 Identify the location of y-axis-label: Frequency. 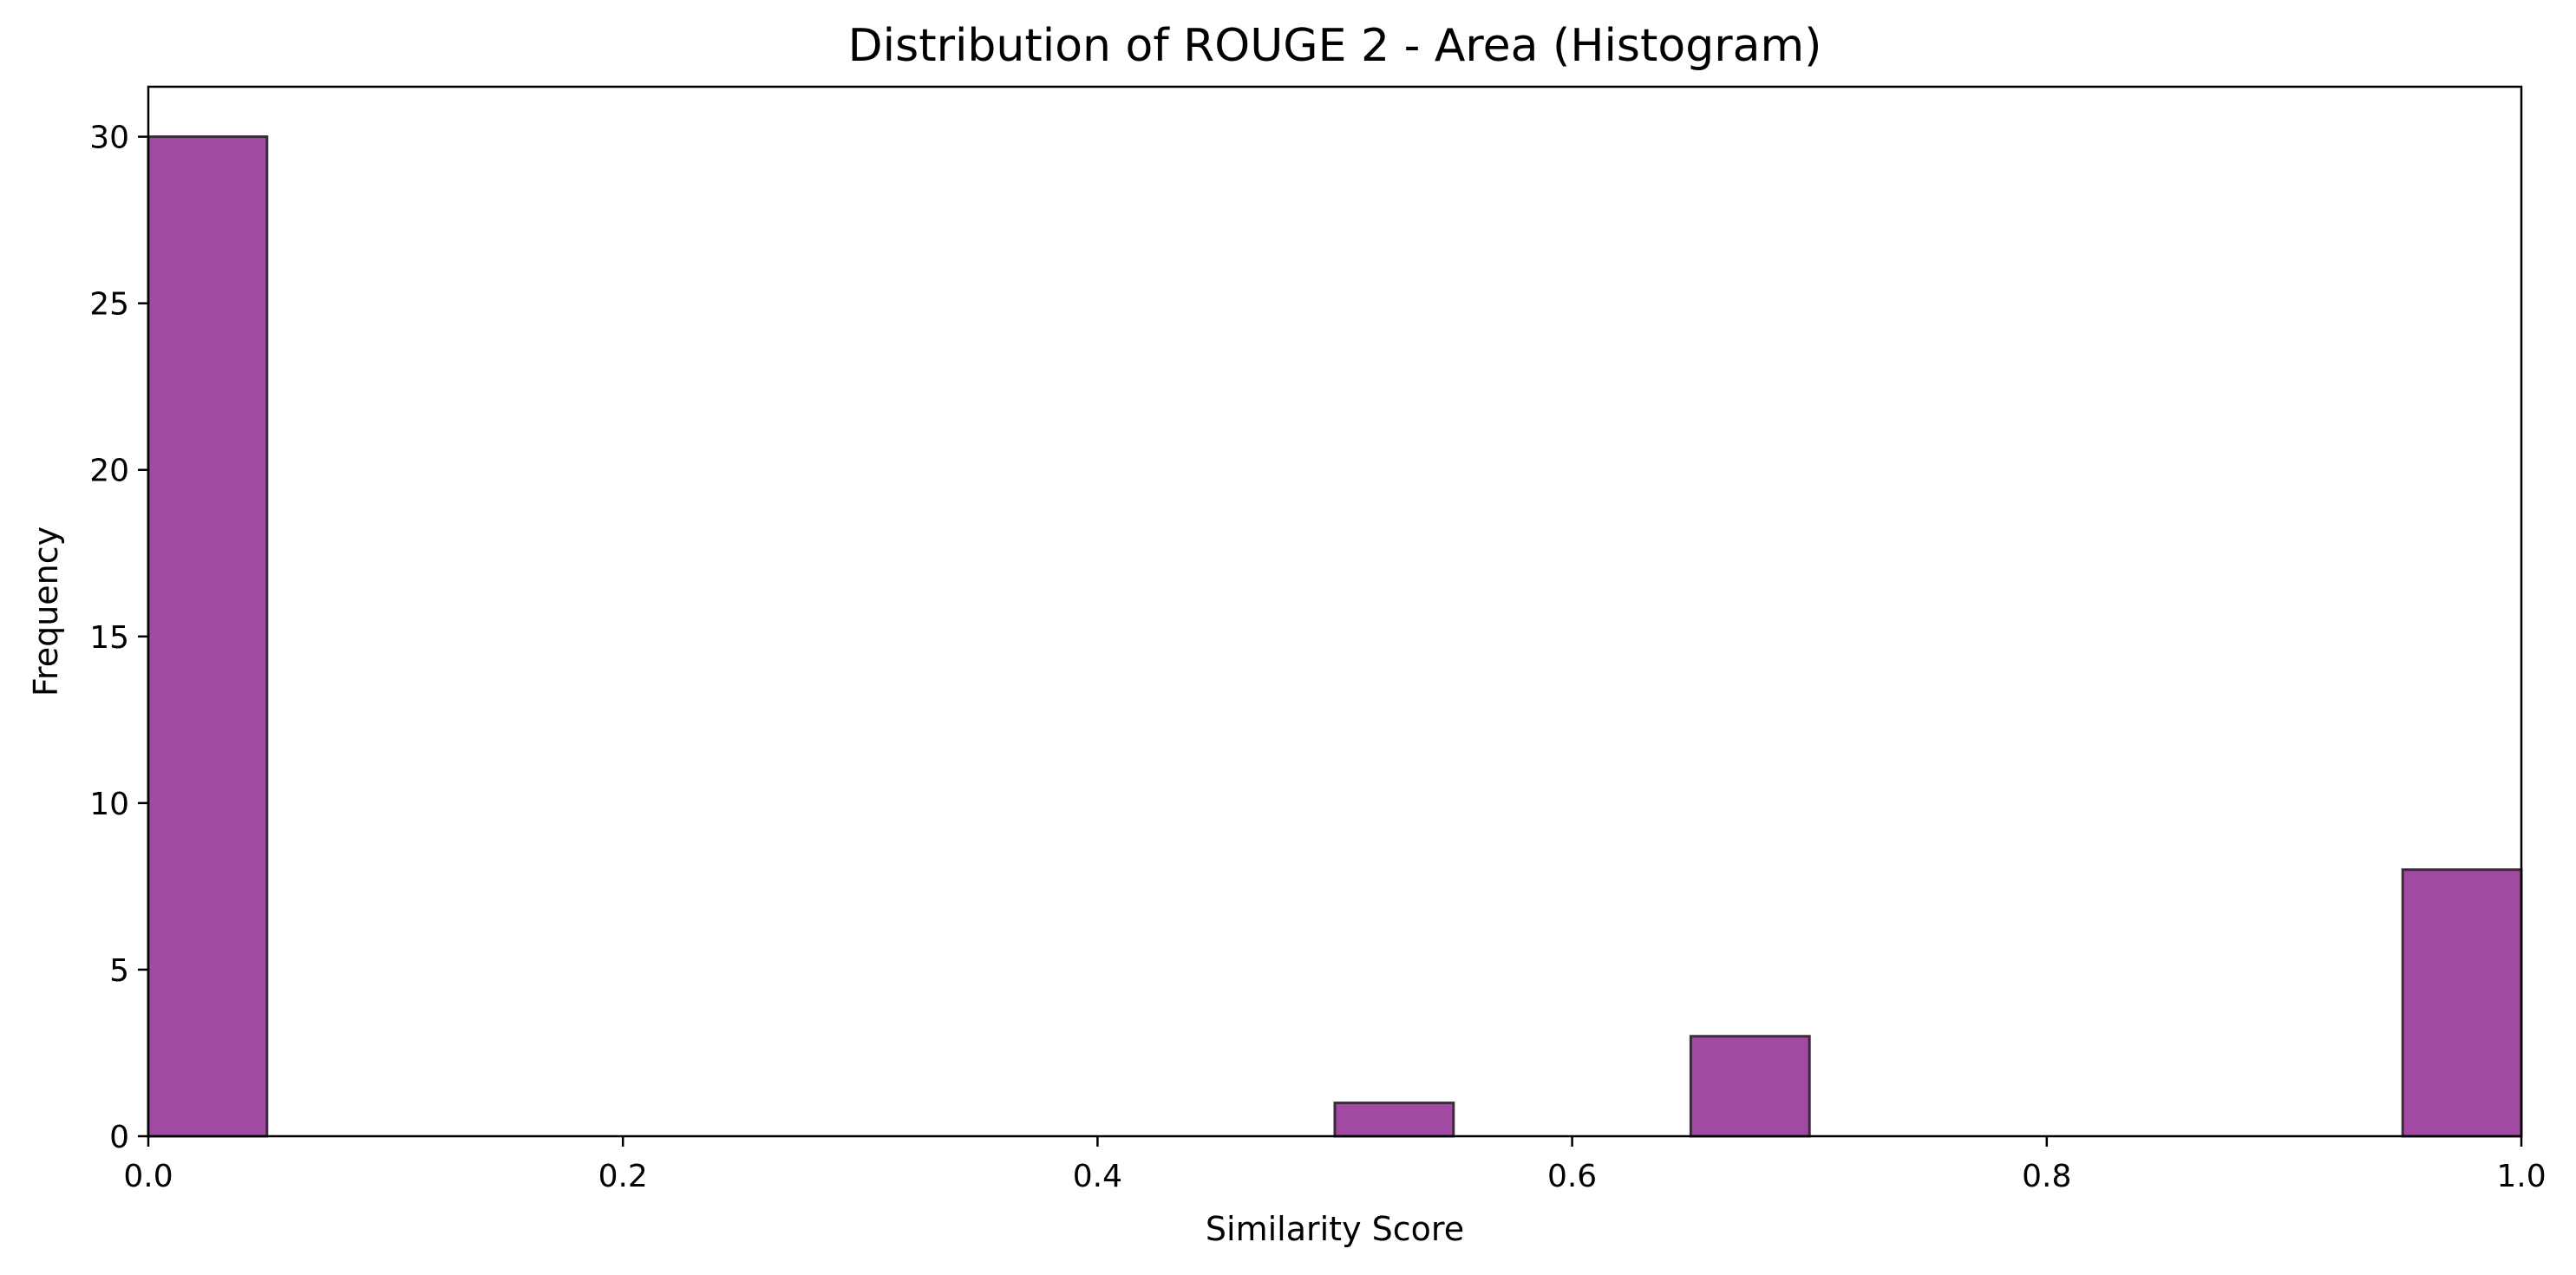
(46, 611).